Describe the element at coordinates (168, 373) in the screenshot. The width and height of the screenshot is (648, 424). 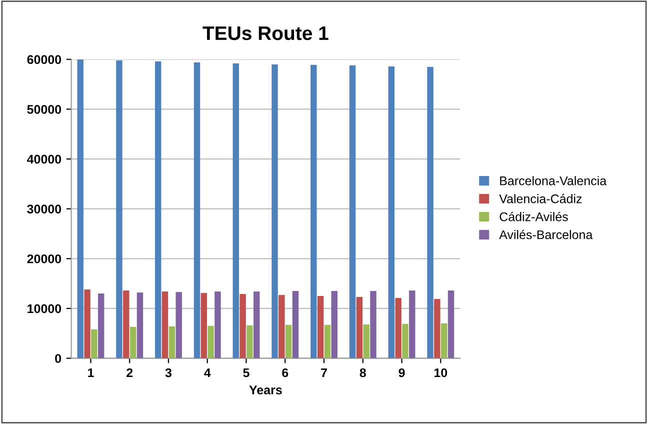
I see `x-tick-label: 3` at that location.